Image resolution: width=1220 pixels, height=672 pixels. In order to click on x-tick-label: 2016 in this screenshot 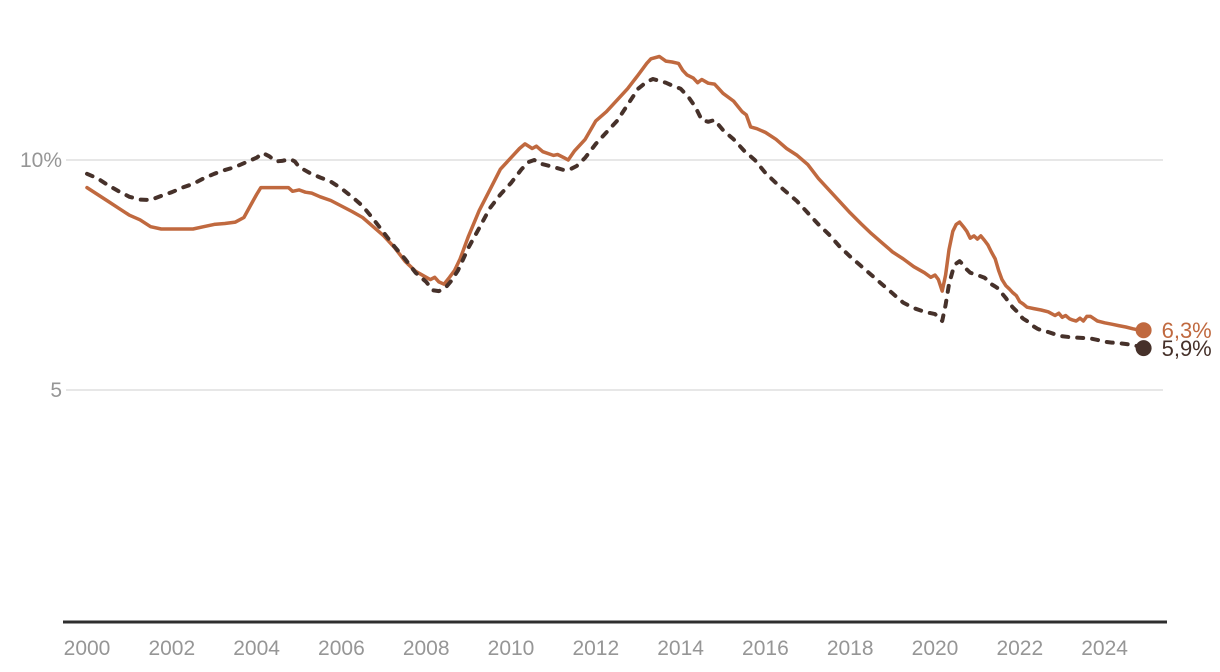, I will do `click(765, 648)`.